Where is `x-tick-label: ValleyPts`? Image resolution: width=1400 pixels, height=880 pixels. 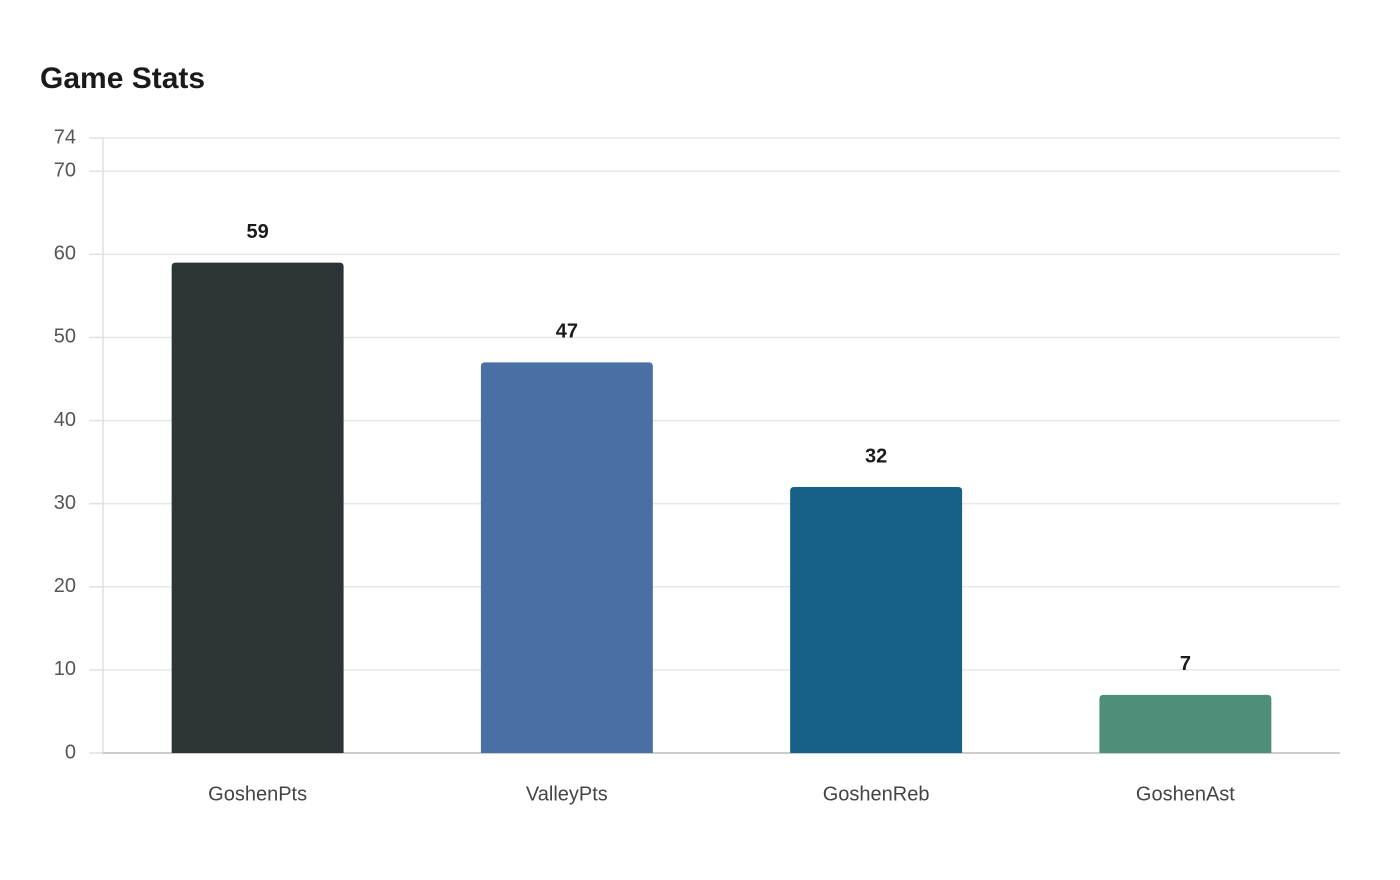
x-tick-label: ValleyPts is located at coordinates (567, 794).